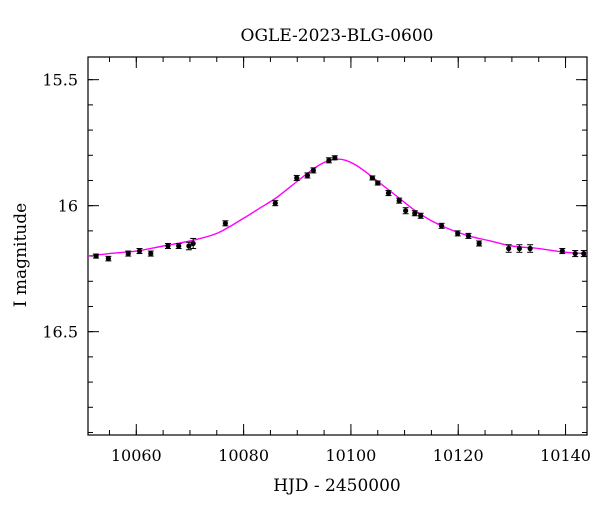  What do you see at coordinates (21, 255) in the screenshot?
I see `y-axis-label: I magnitude` at bounding box center [21, 255].